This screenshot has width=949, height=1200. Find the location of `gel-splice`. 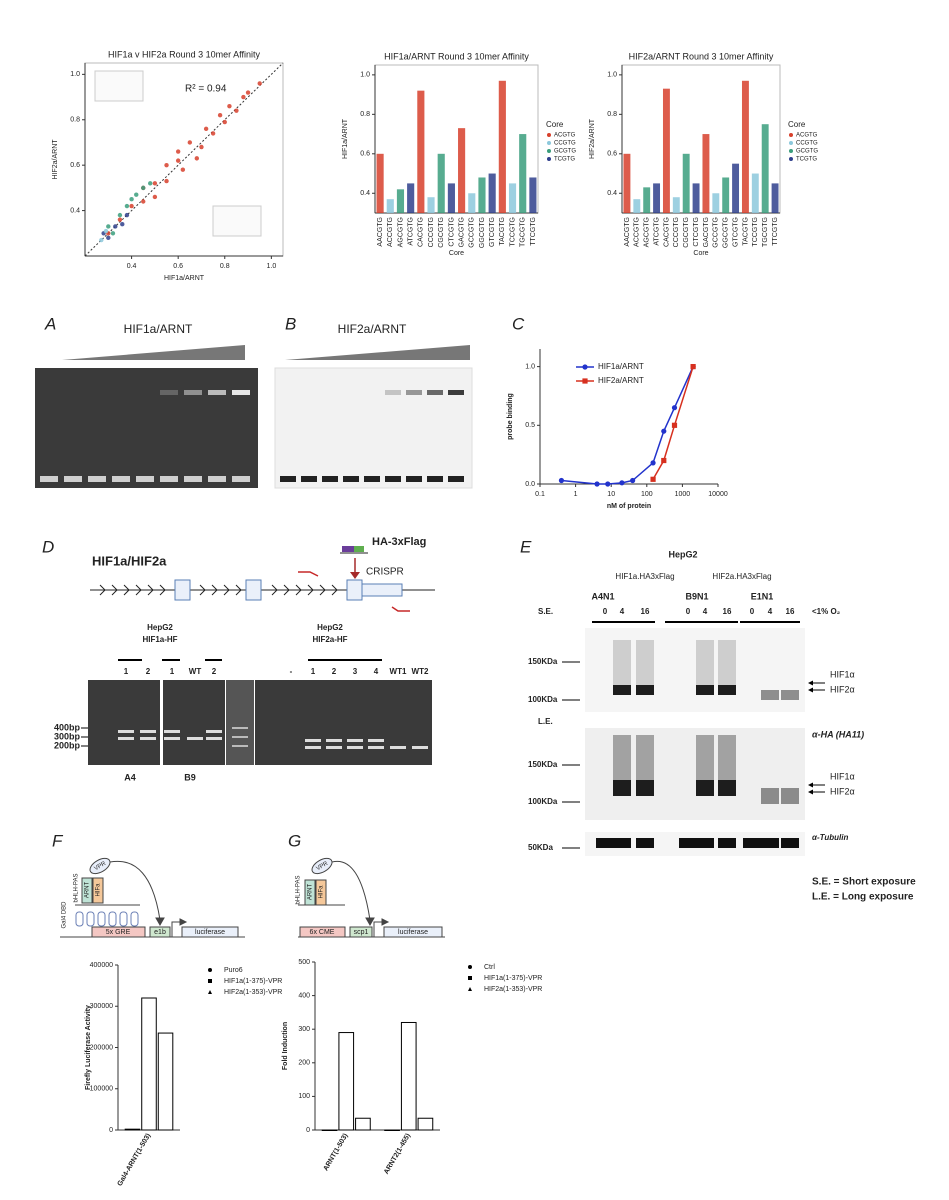

gel-splice is located at coordinates (161, 722).